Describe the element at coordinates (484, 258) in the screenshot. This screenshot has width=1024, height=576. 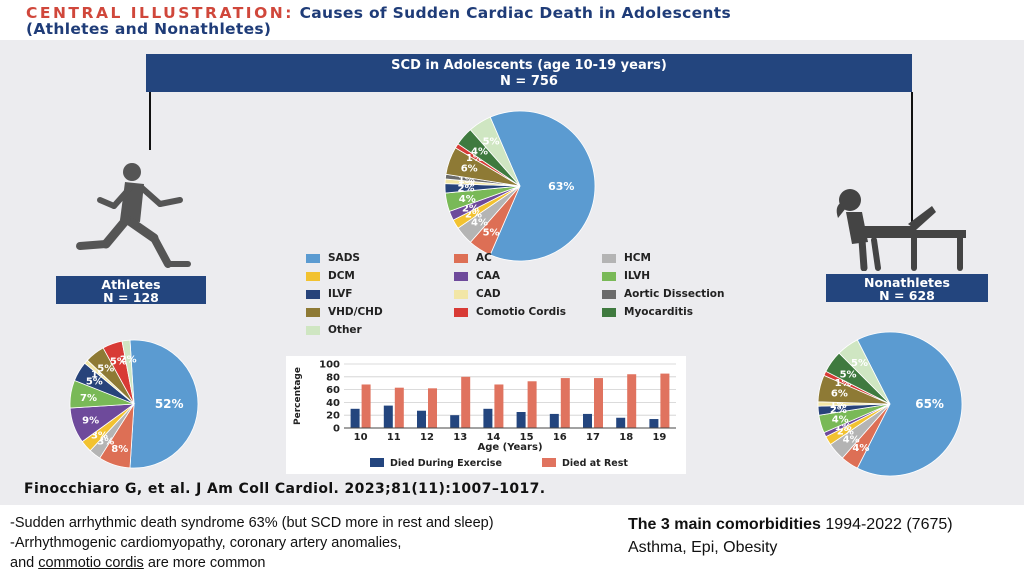
I see `legend-label: AC` at that location.